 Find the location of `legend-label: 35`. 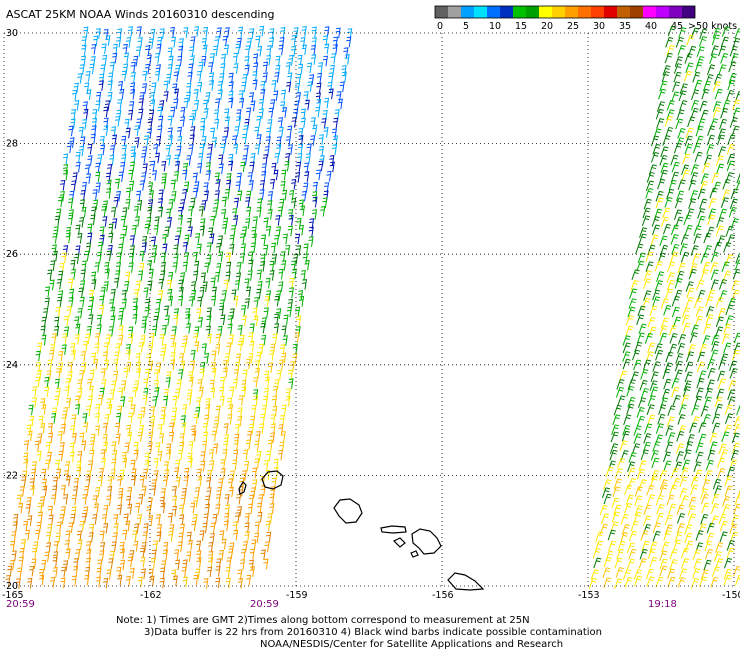

legend-label: 35 is located at coordinates (625, 26).